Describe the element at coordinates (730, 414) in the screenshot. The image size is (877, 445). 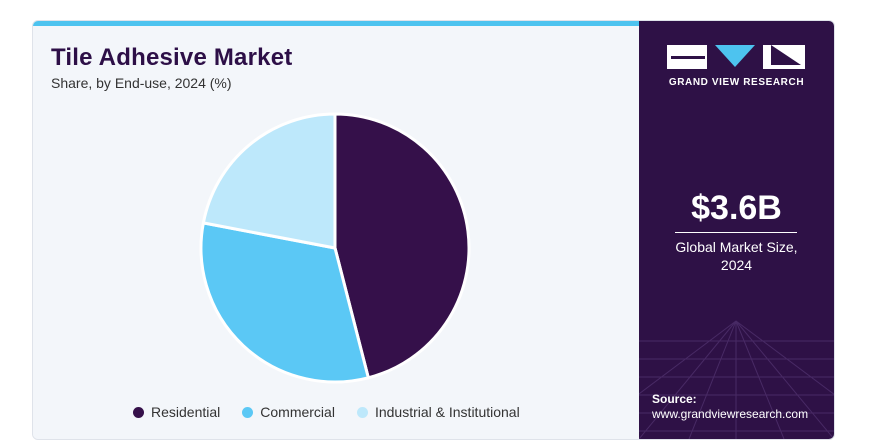
I see `source-url: www.grandviewresearch.com` at that location.